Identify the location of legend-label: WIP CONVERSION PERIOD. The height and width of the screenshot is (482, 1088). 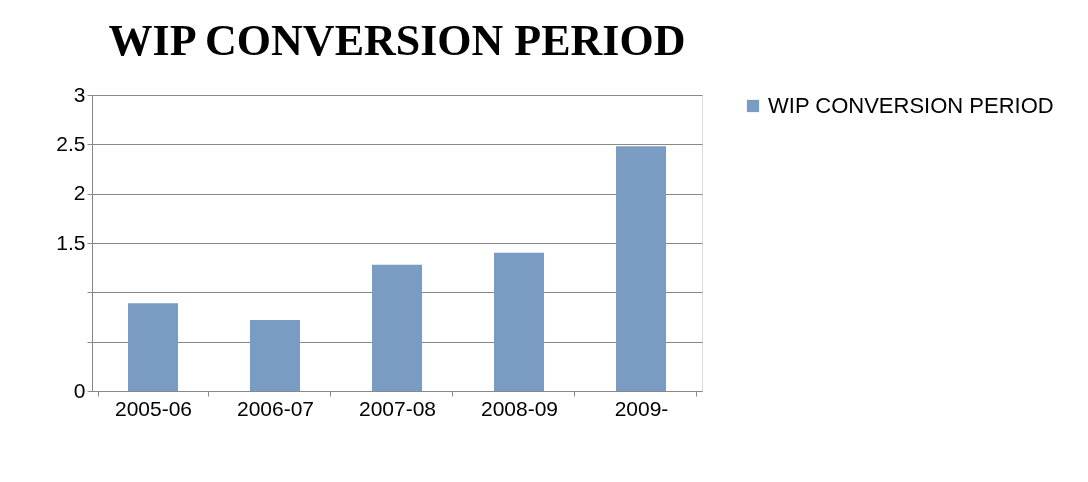
(911, 105).